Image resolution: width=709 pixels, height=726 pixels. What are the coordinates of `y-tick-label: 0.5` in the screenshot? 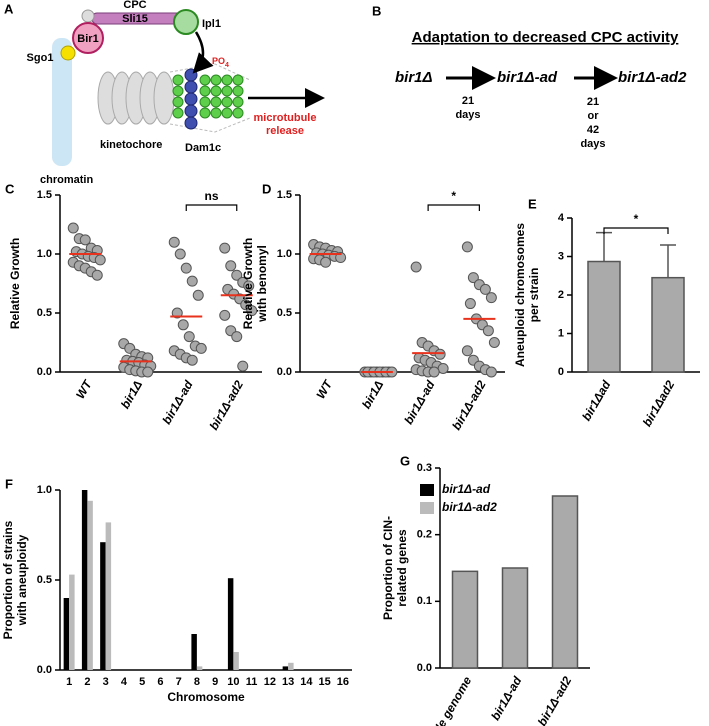 It's located at (44, 580).